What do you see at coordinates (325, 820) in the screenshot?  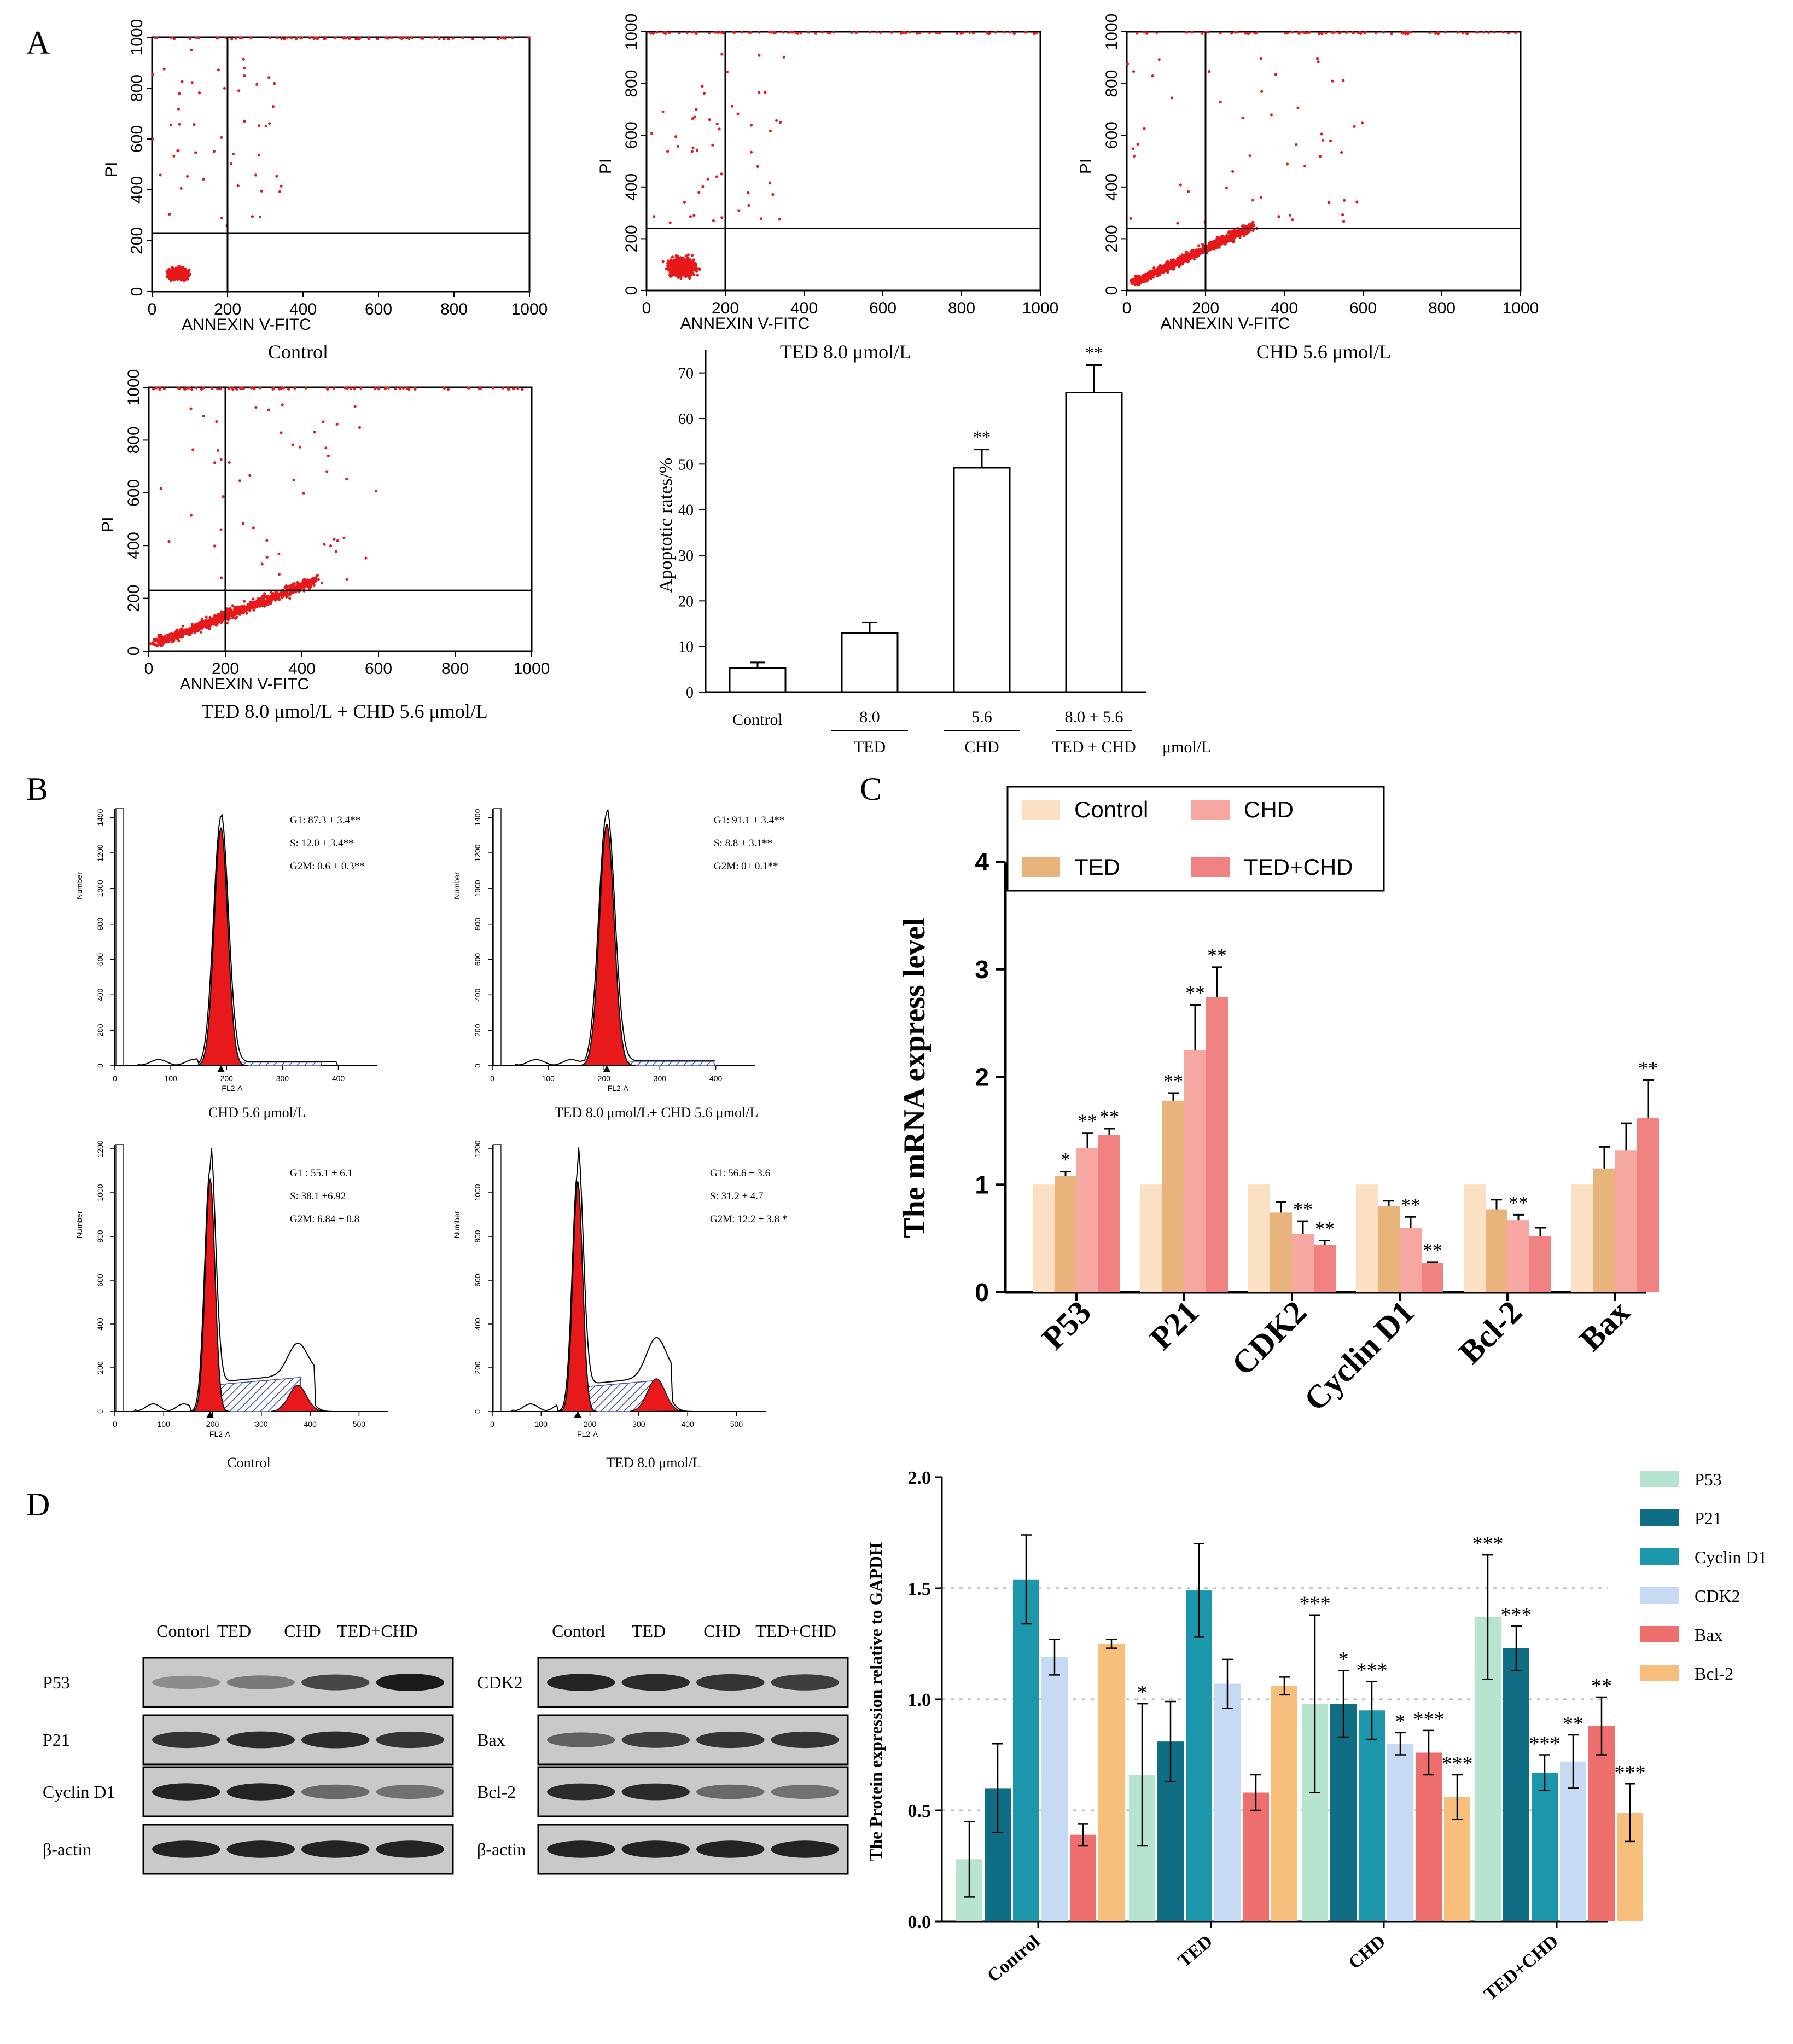 I see `phase-stat: G1: 87.3 ± 3.4**` at bounding box center [325, 820].